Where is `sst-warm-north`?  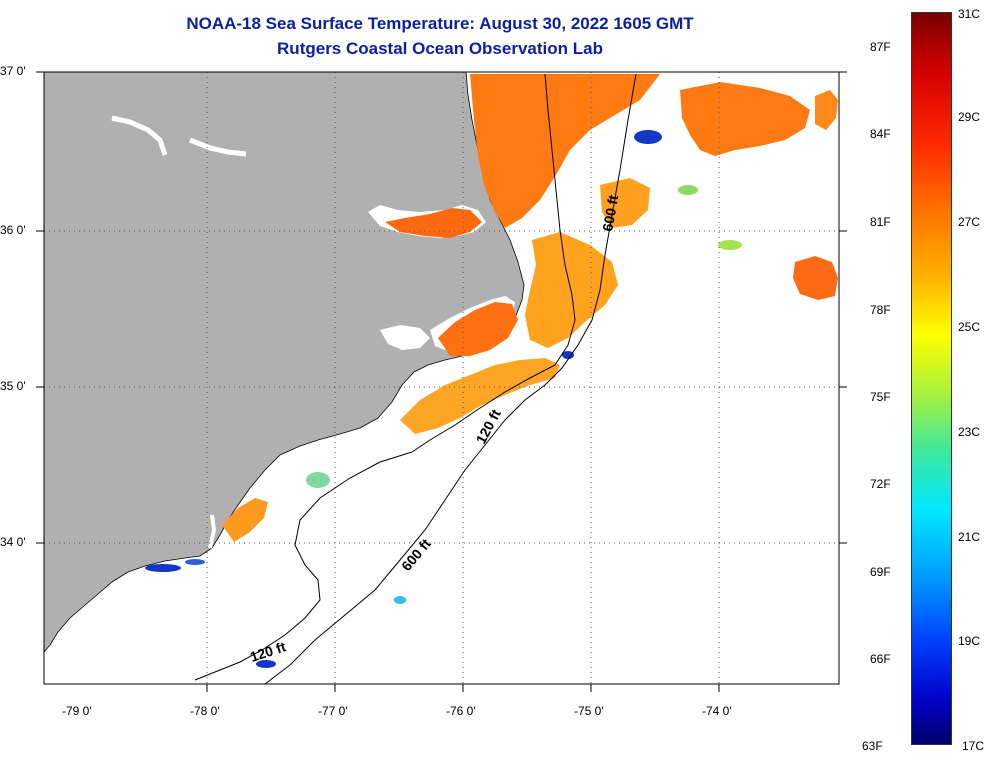
sst-warm-north is located at coordinates (565, 151).